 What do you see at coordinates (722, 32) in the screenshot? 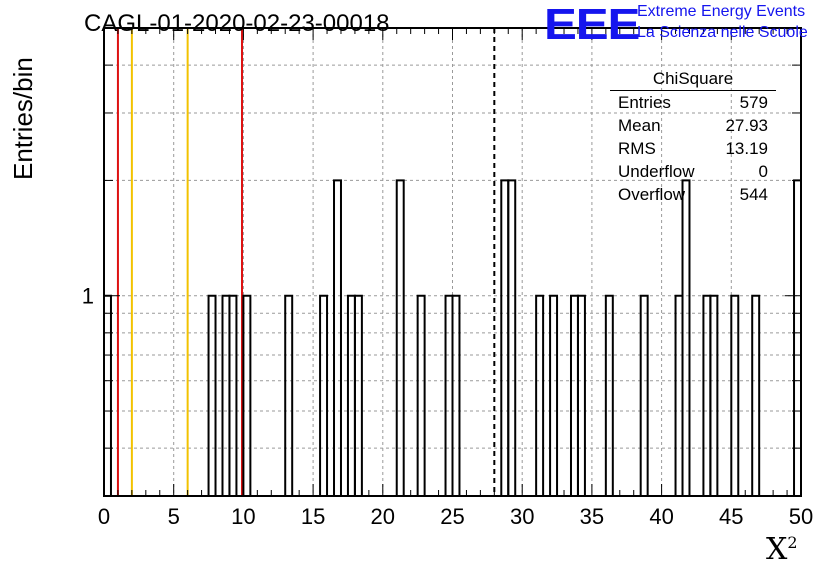
I see `logo-line-2: La Scienza nelle Scuole` at bounding box center [722, 32].